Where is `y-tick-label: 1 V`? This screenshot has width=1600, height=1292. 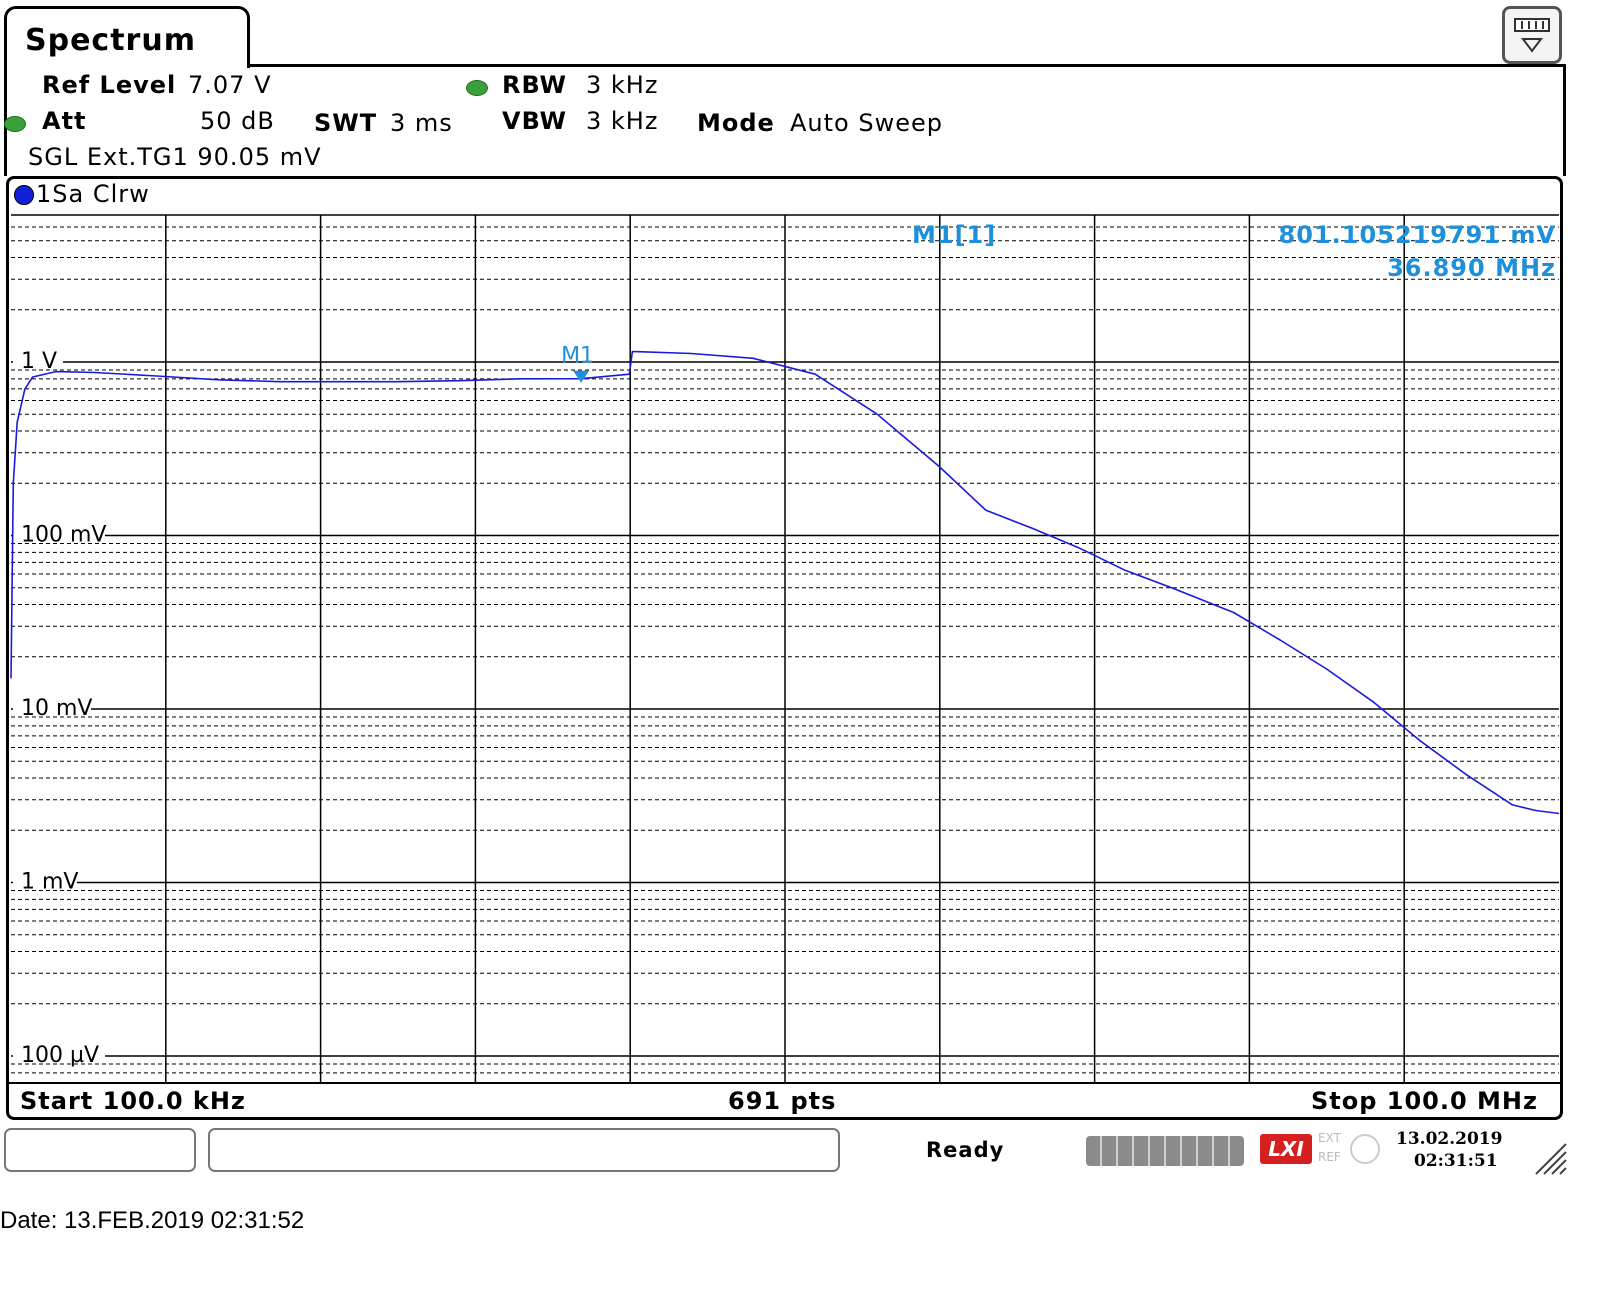
y-tick-label: 1 V is located at coordinates (39, 361).